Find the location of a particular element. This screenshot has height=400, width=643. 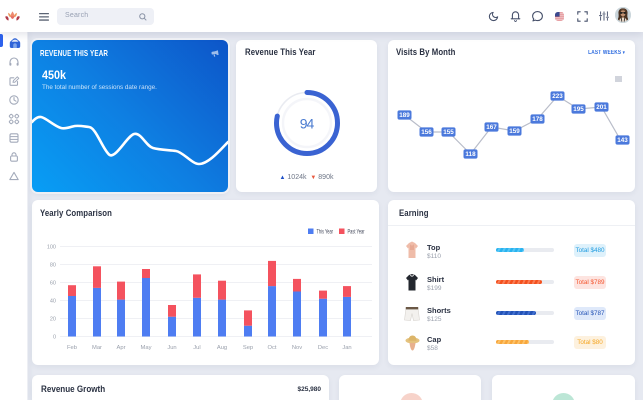

svg-text: 156 is located at coordinates (426, 132).